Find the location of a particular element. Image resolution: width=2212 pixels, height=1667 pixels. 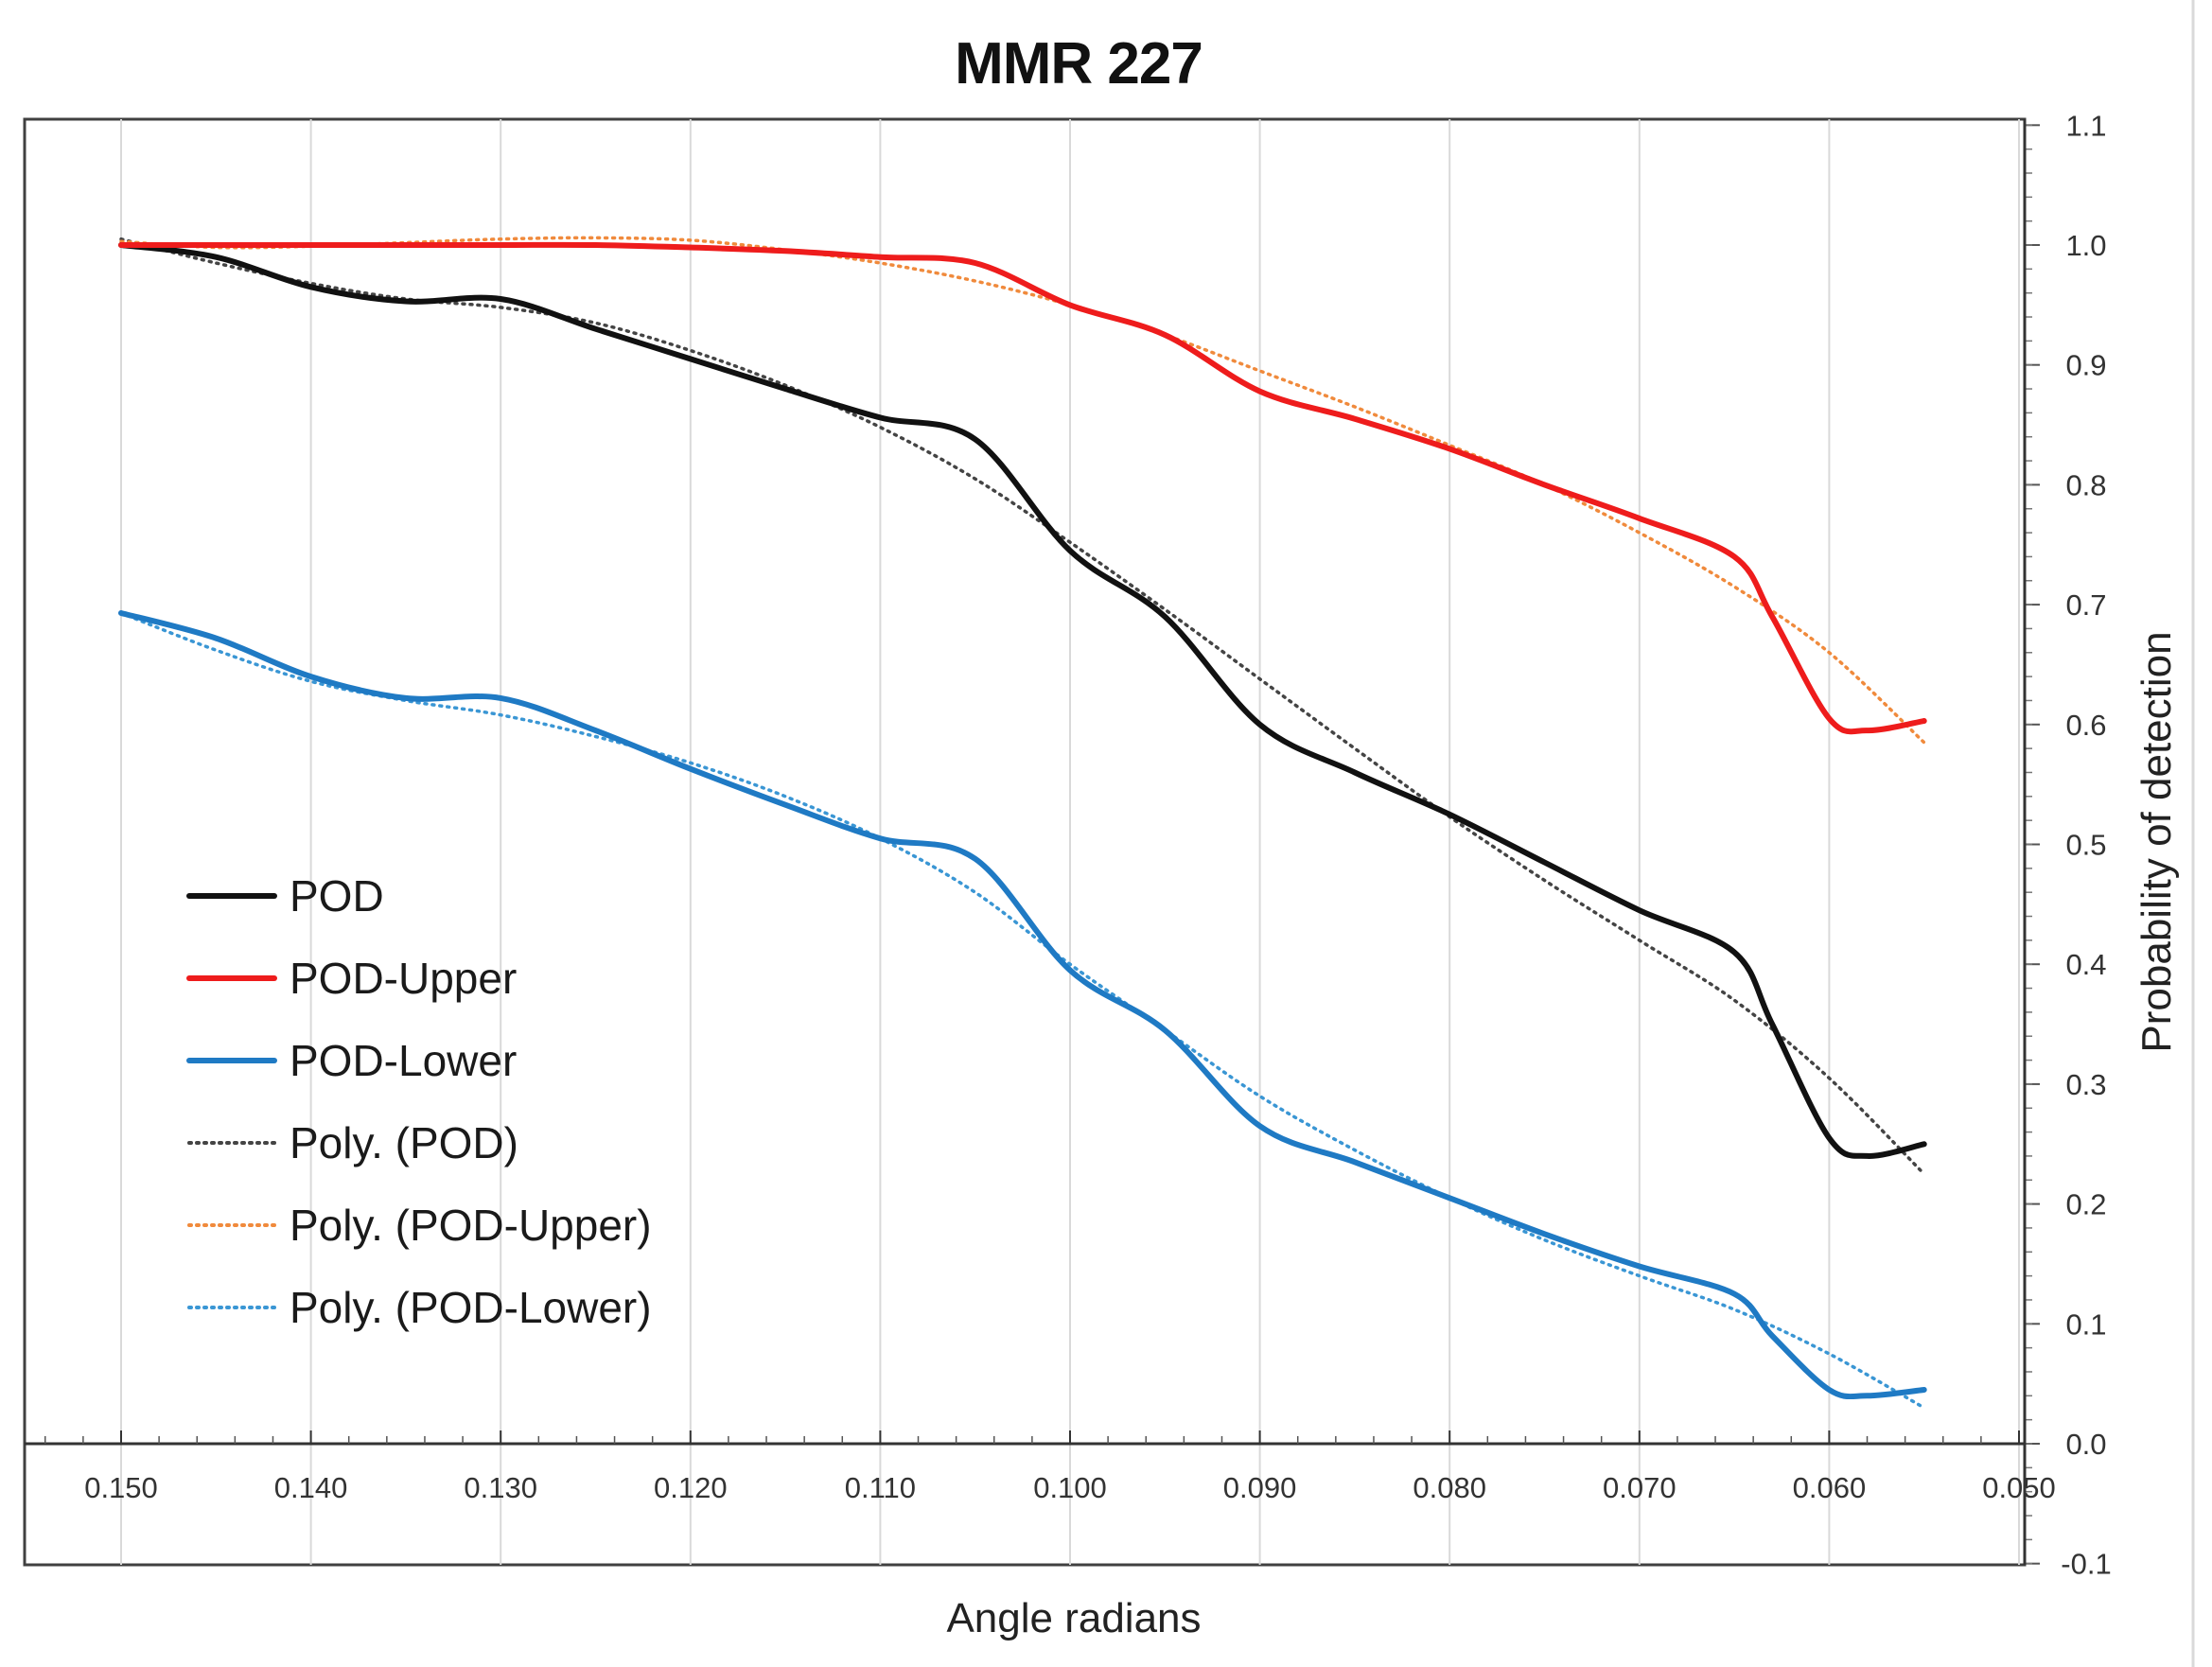

x-tick-label: 0.140 is located at coordinates (311, 1487).